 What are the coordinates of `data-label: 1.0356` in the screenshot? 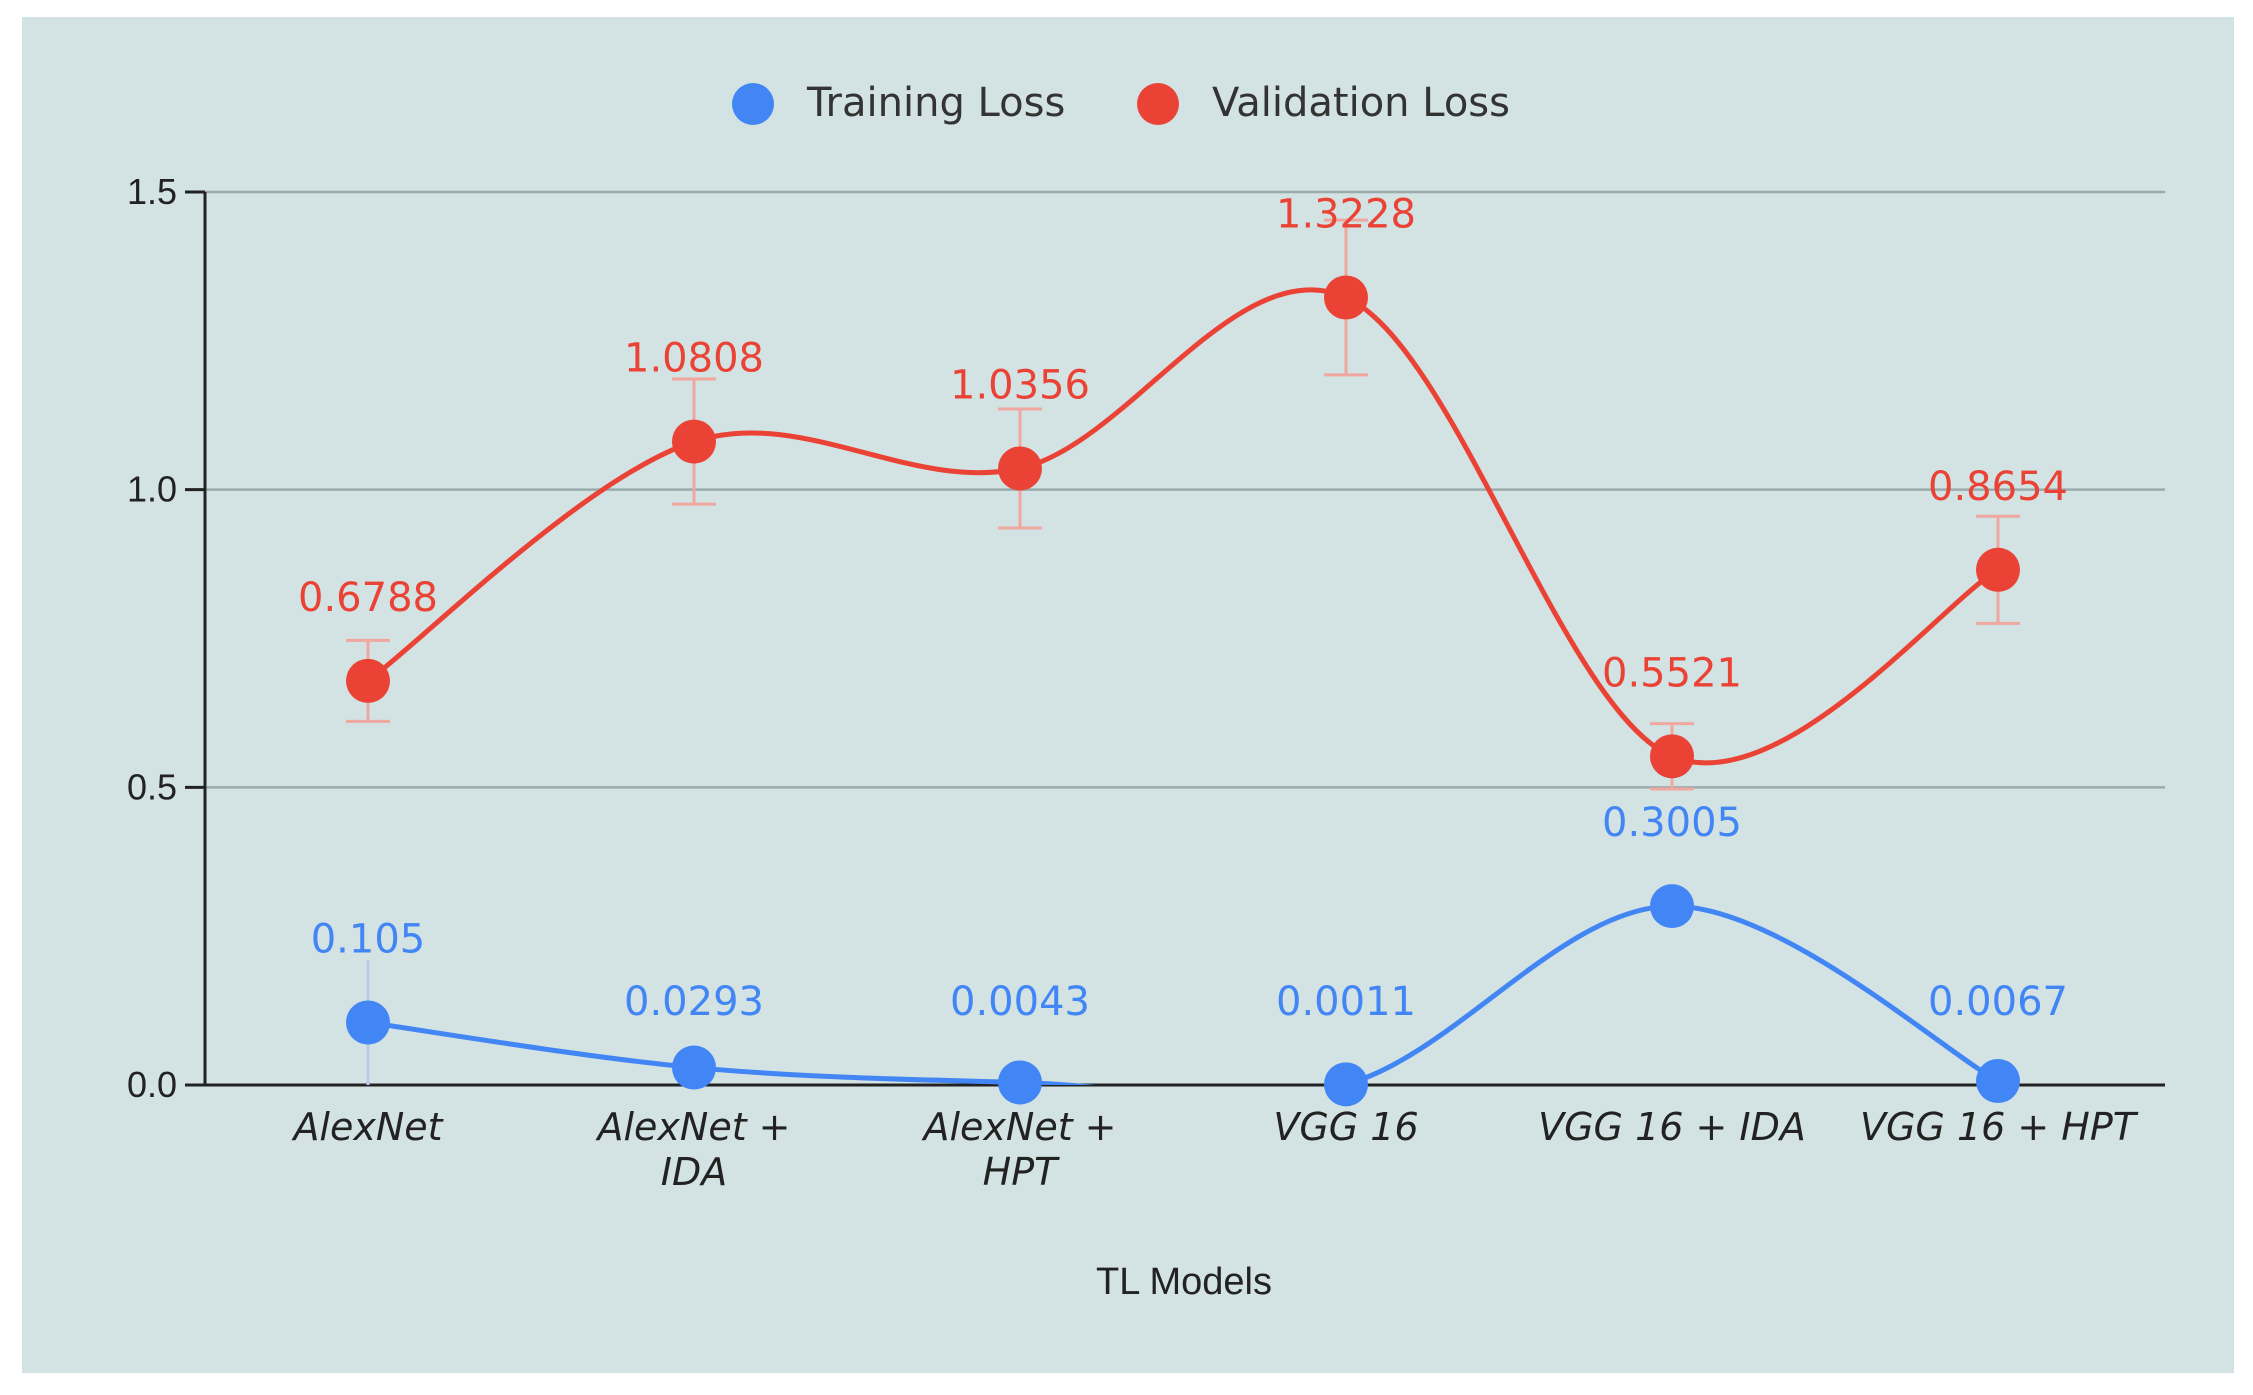 It's located at (1020, 385).